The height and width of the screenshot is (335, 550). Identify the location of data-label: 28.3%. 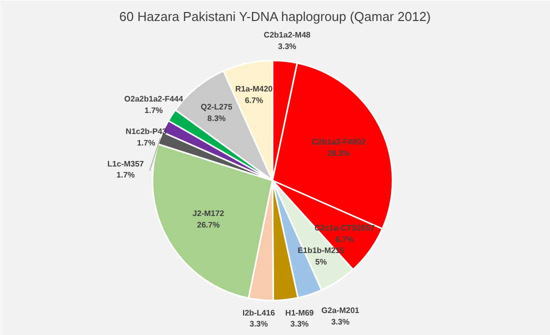
(338, 153).